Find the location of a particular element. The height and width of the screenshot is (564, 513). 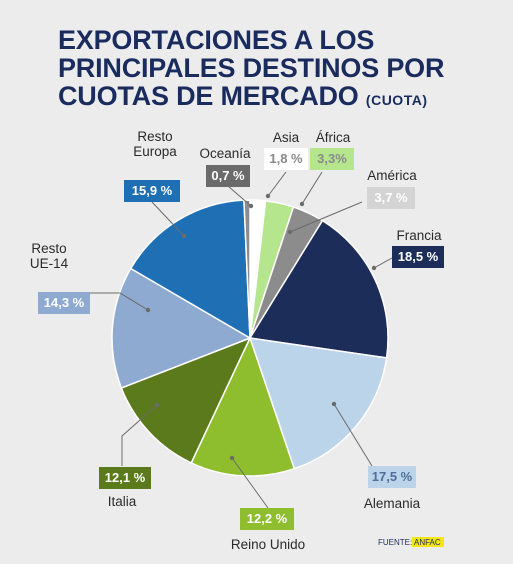

title-line-3: CUOTAS DE MERCADO is located at coordinates (208, 96).